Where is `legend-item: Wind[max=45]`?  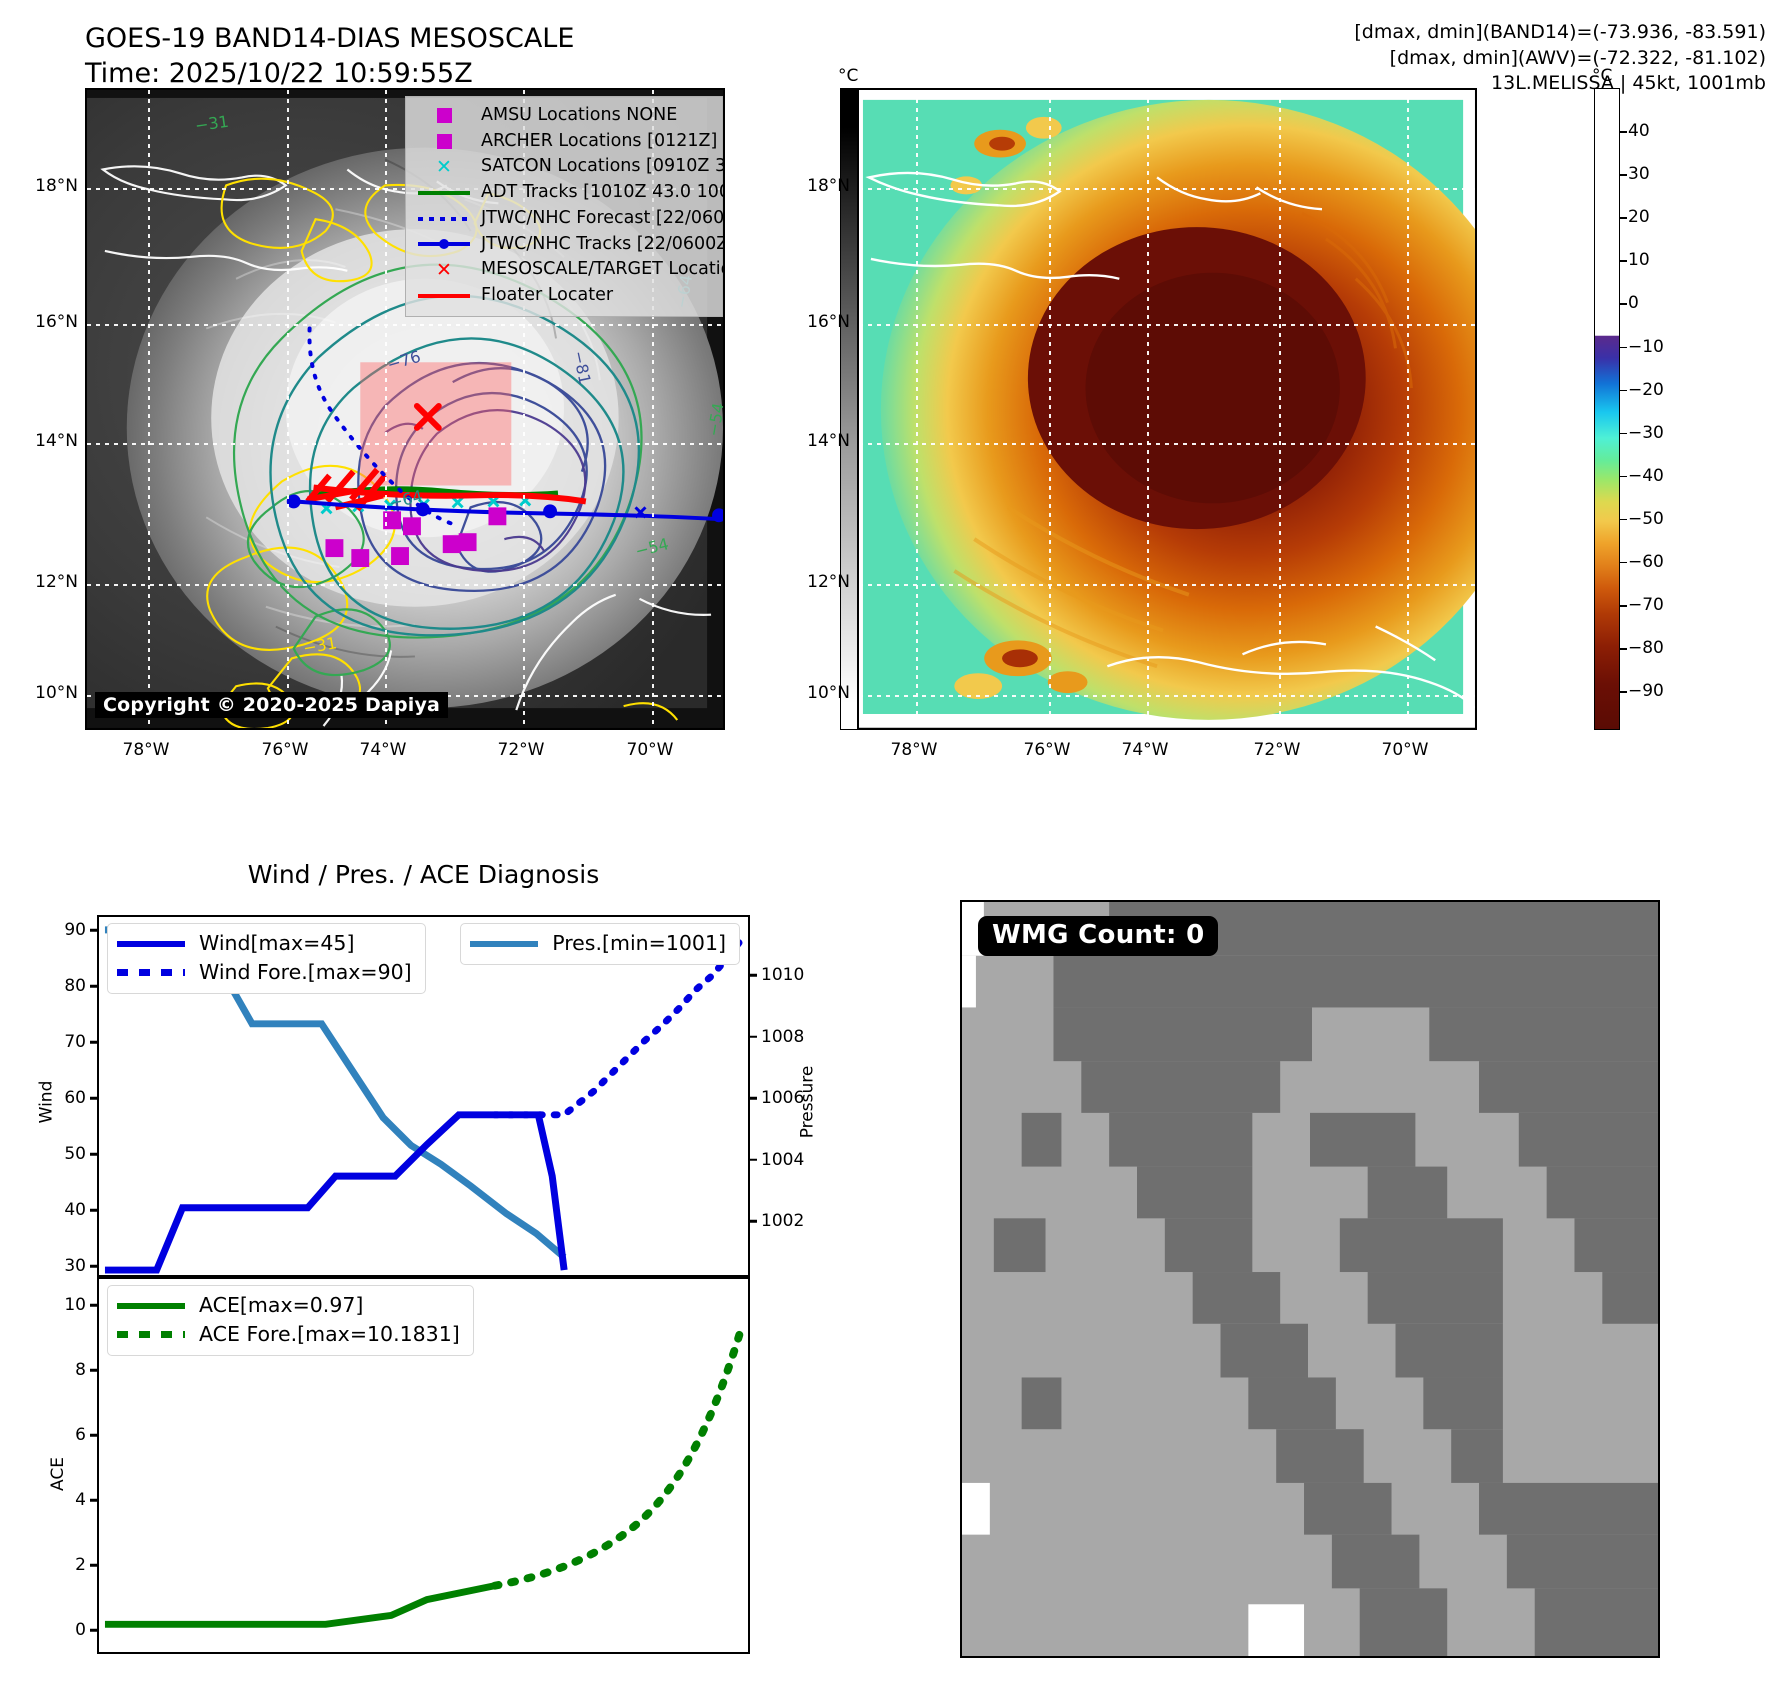
legend-item: Wind[max=45] is located at coordinates (264, 943).